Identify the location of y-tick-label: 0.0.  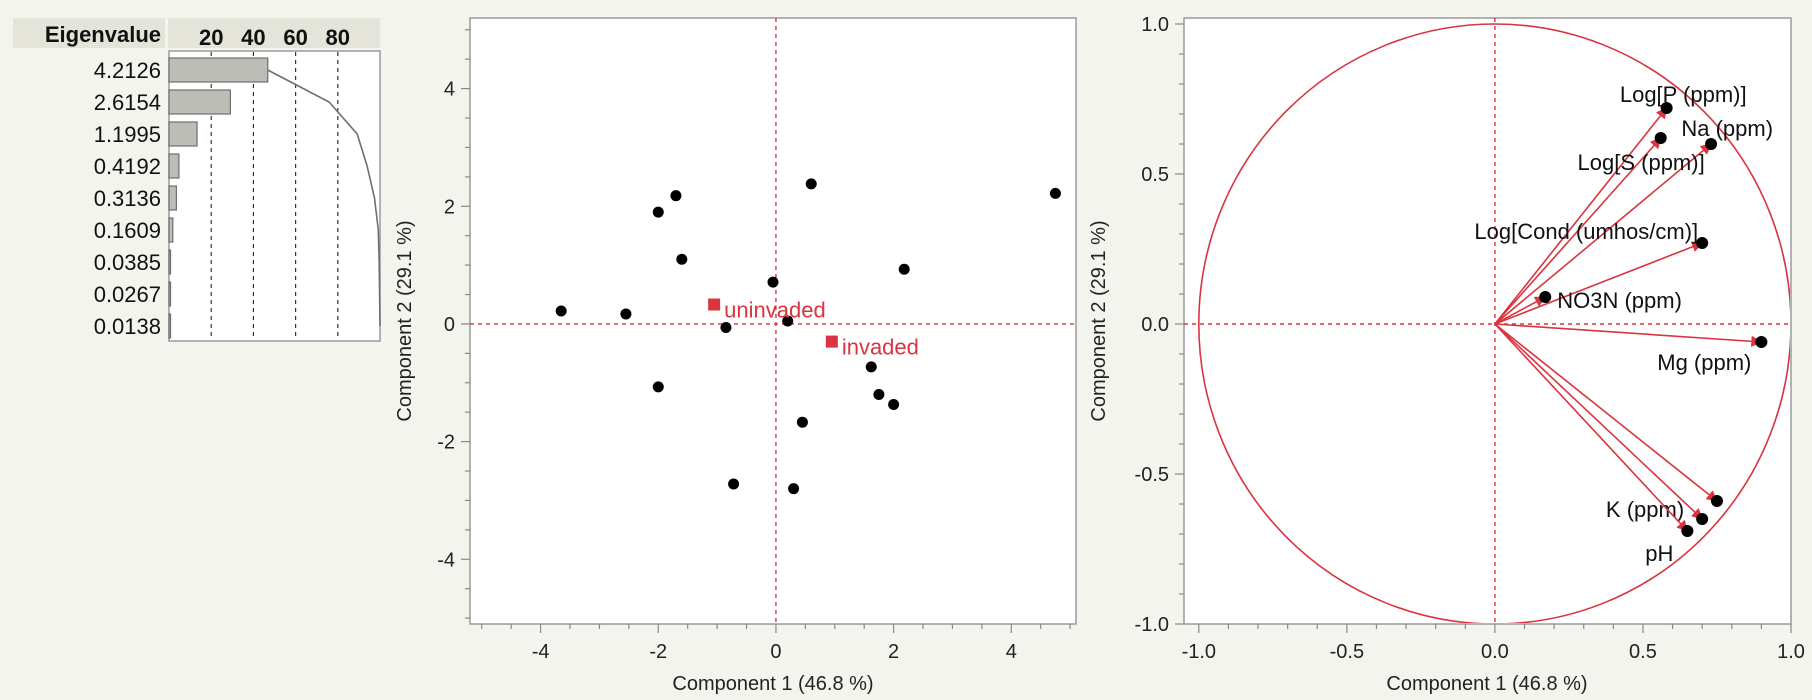
(1155, 325).